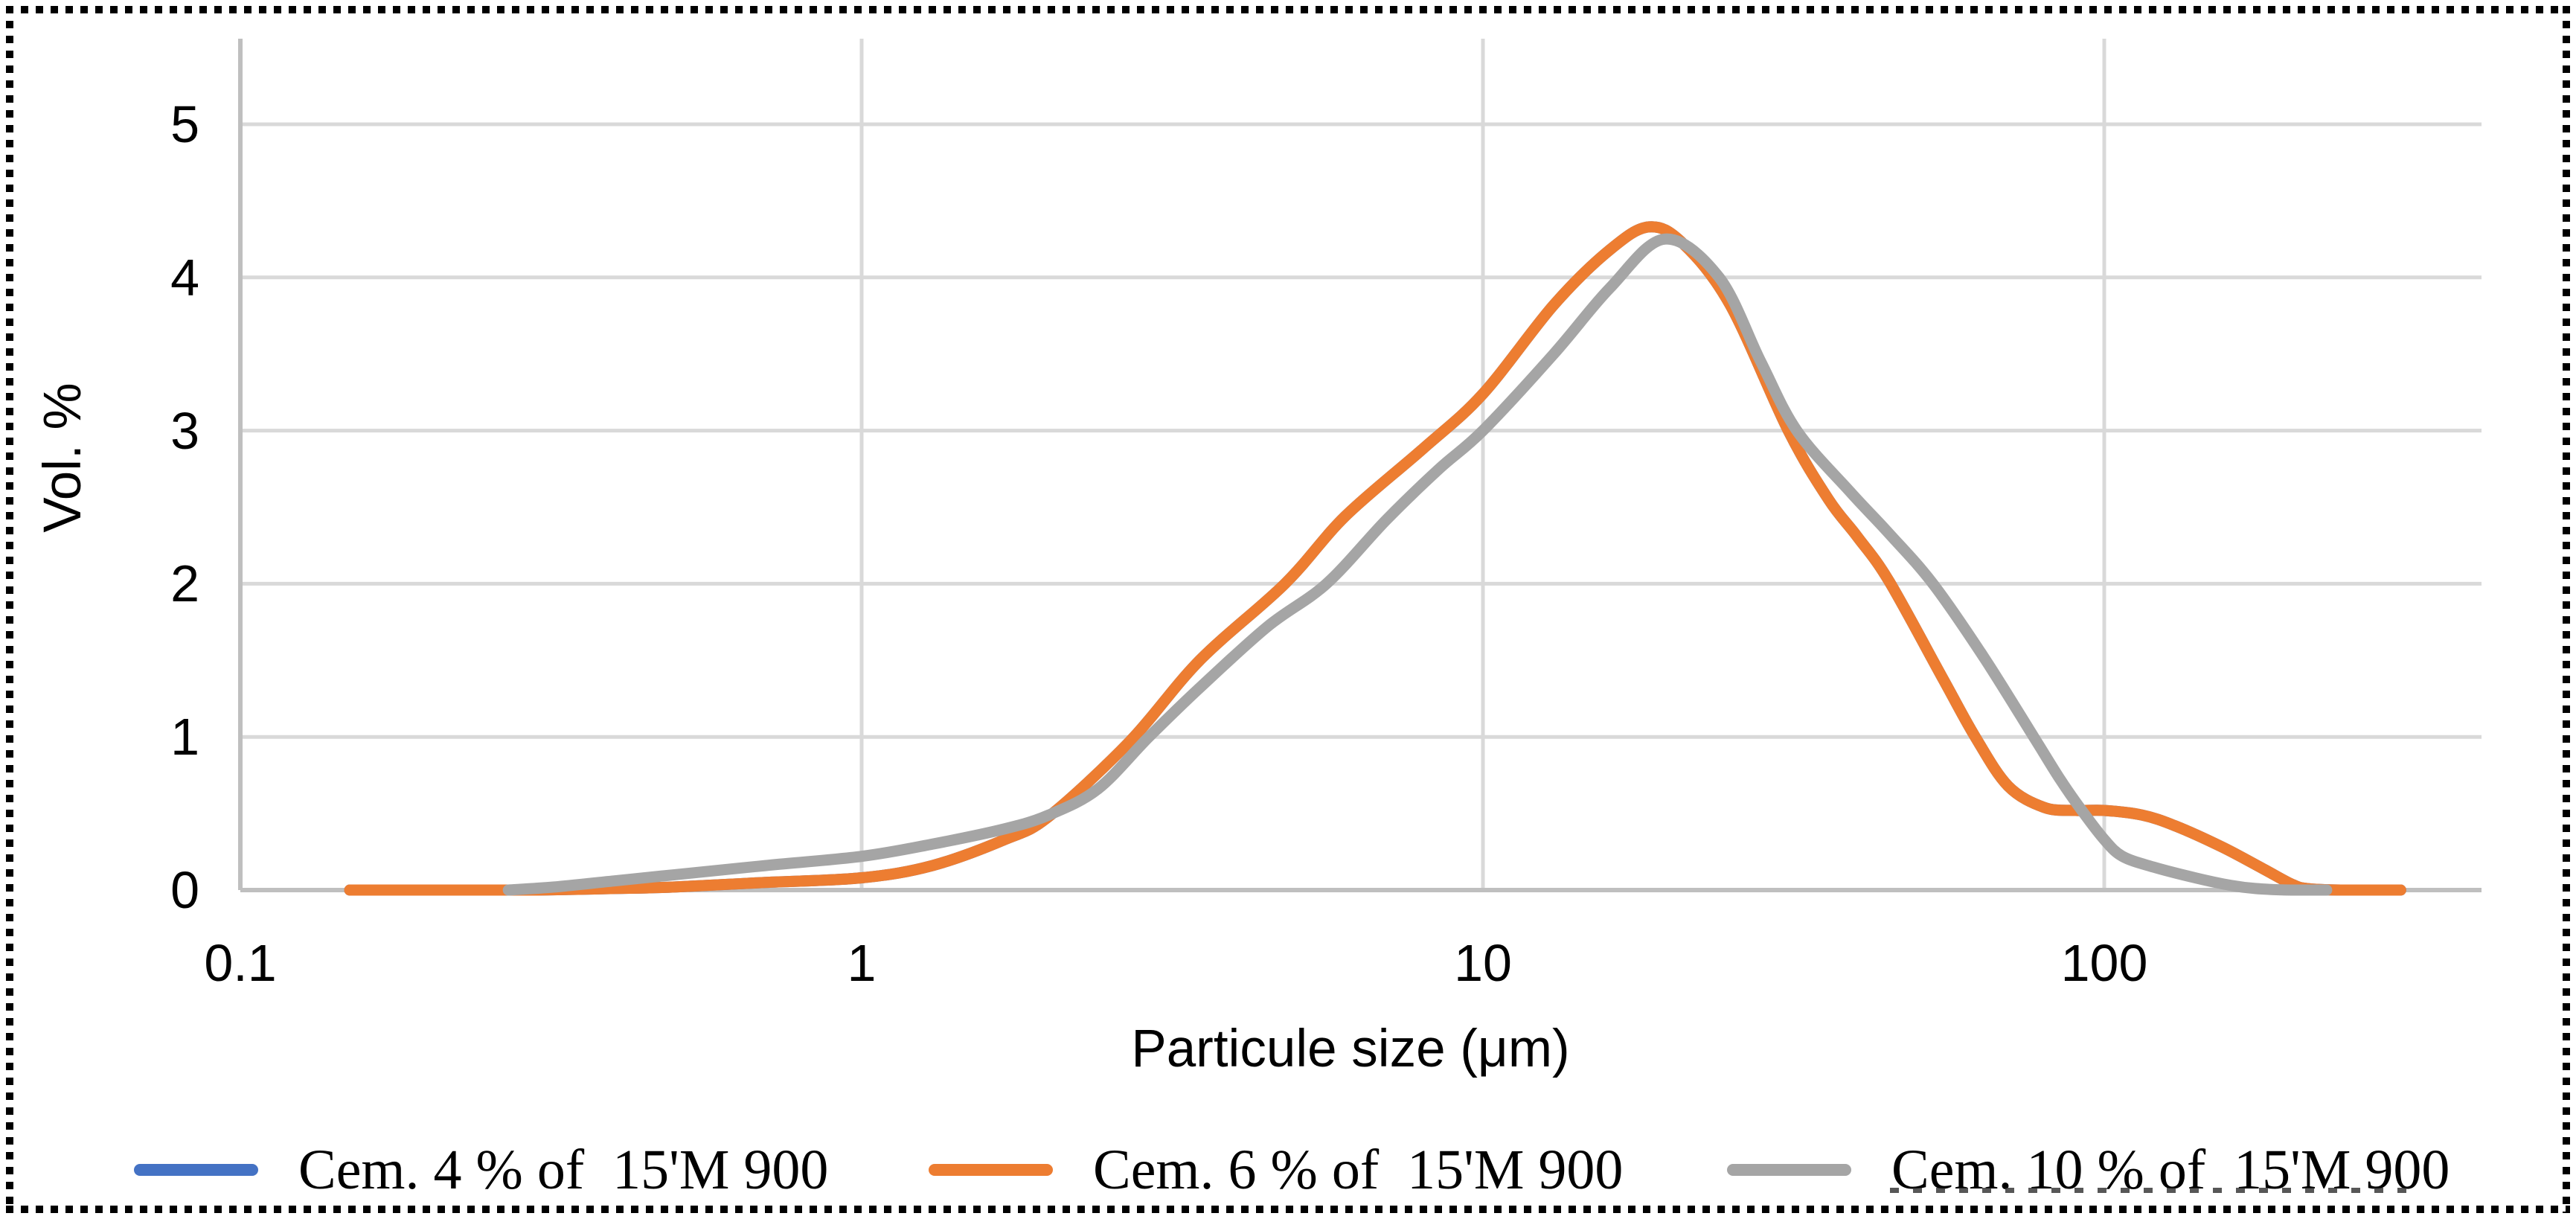 This screenshot has width=2576, height=1219. What do you see at coordinates (563, 1170) in the screenshot?
I see `legend-label: Cem. 4 % of 15'M 900` at bounding box center [563, 1170].